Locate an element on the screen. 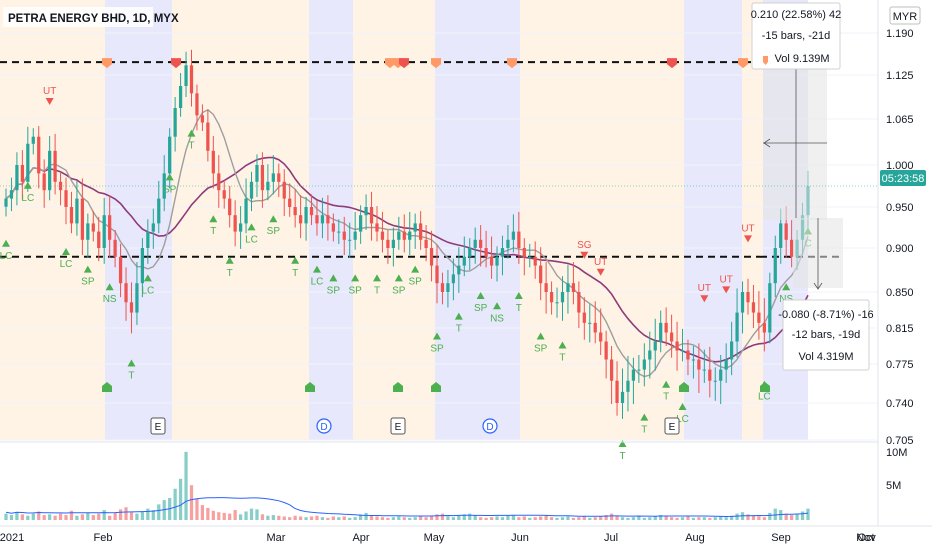  currency-label: MYR is located at coordinates (905, 17).